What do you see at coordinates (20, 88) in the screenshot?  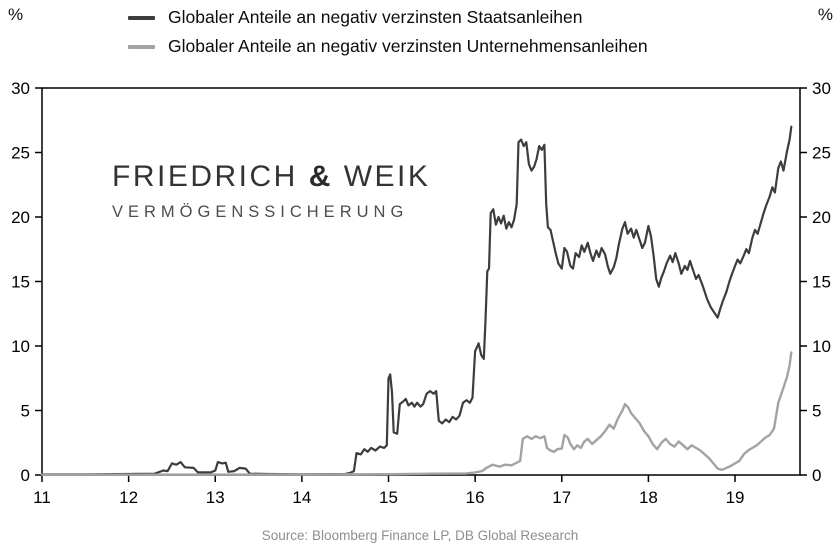 I see `y-tick-label-left: 30` at bounding box center [20, 88].